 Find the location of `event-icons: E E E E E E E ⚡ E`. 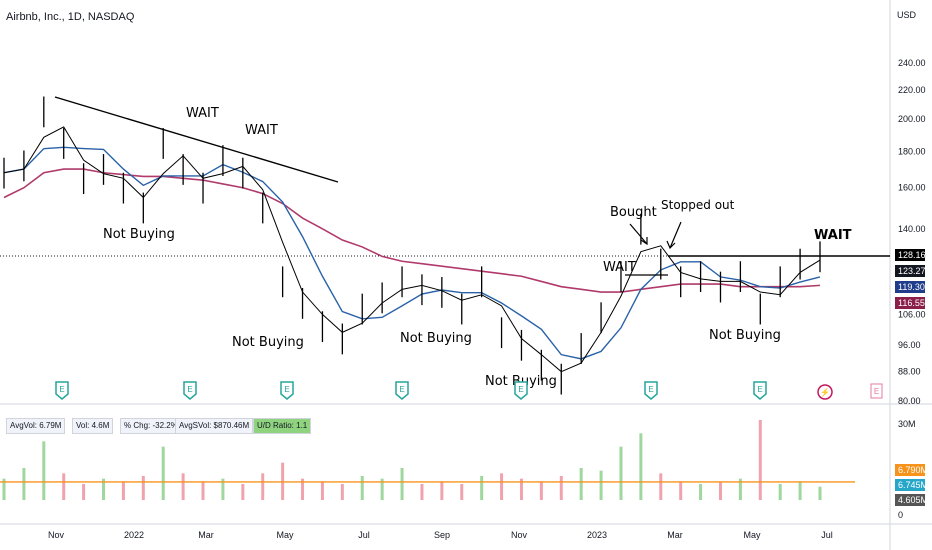

event-icons: E E E E E E E ⚡ E is located at coordinates (469, 390).